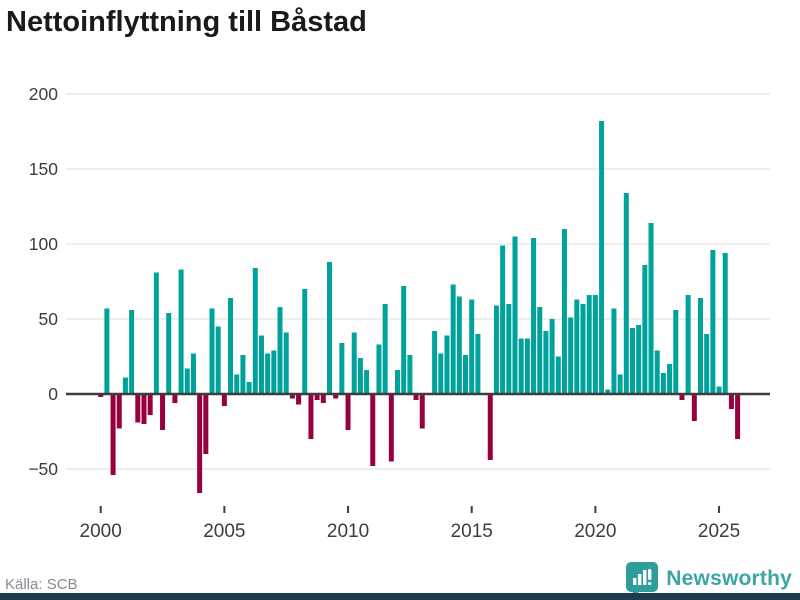  What do you see at coordinates (400, 596) in the screenshot?
I see `footer-accent-strip` at bounding box center [400, 596].